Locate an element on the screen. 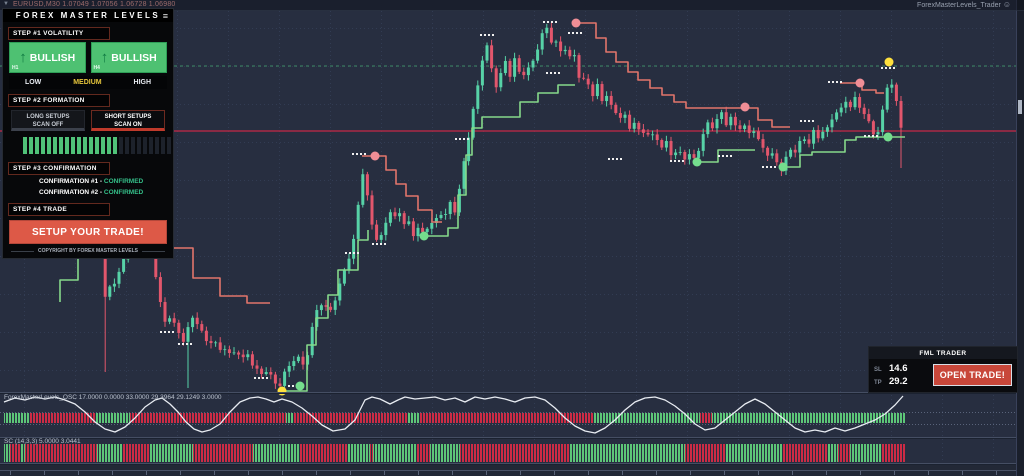  short-scan-state: SCAN ON is located at coordinates (128, 124).